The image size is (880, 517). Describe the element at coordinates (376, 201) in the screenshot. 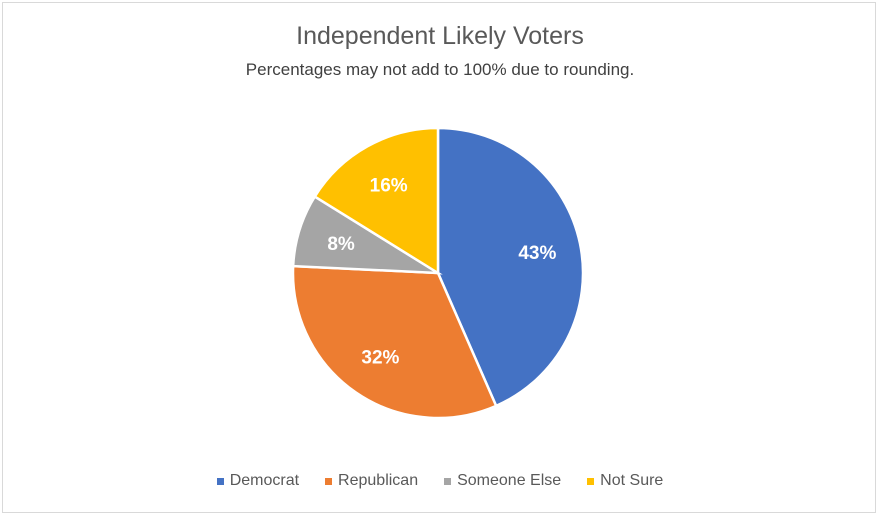

I see `pie-slice-not-sure` at that location.